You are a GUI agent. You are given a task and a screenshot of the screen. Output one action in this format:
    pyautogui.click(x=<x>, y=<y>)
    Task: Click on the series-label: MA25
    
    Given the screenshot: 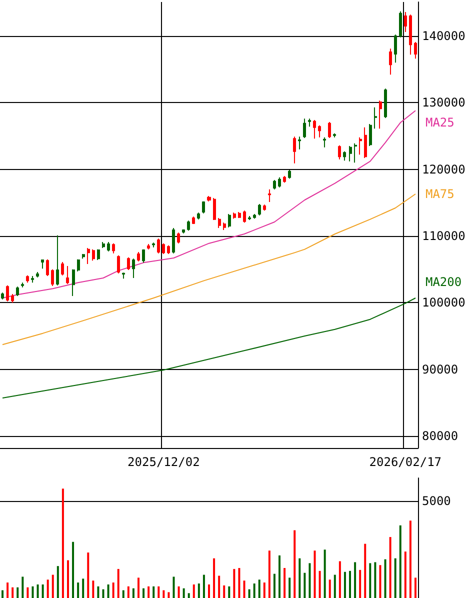 What is the action you would take?
    pyautogui.click(x=439, y=123)
    